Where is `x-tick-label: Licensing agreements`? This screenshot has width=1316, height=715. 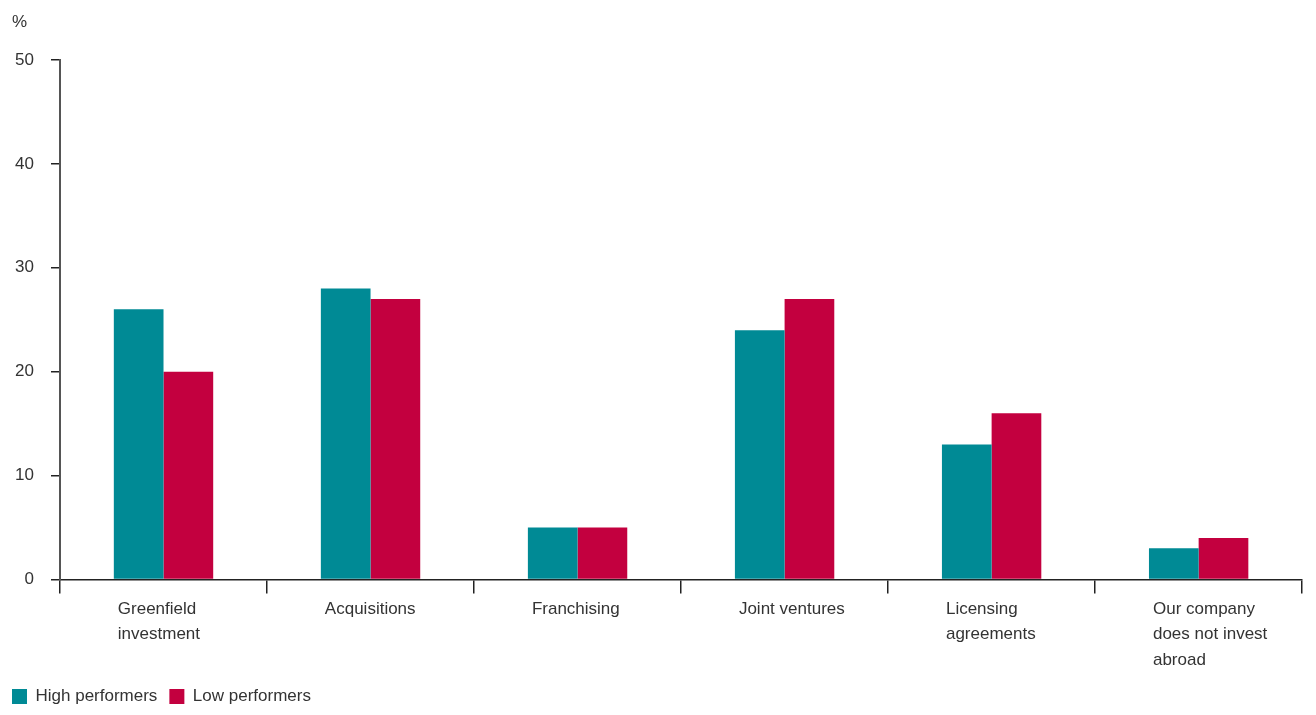
x-tick-label: Licensing agreements is located at coordinates (990, 621).